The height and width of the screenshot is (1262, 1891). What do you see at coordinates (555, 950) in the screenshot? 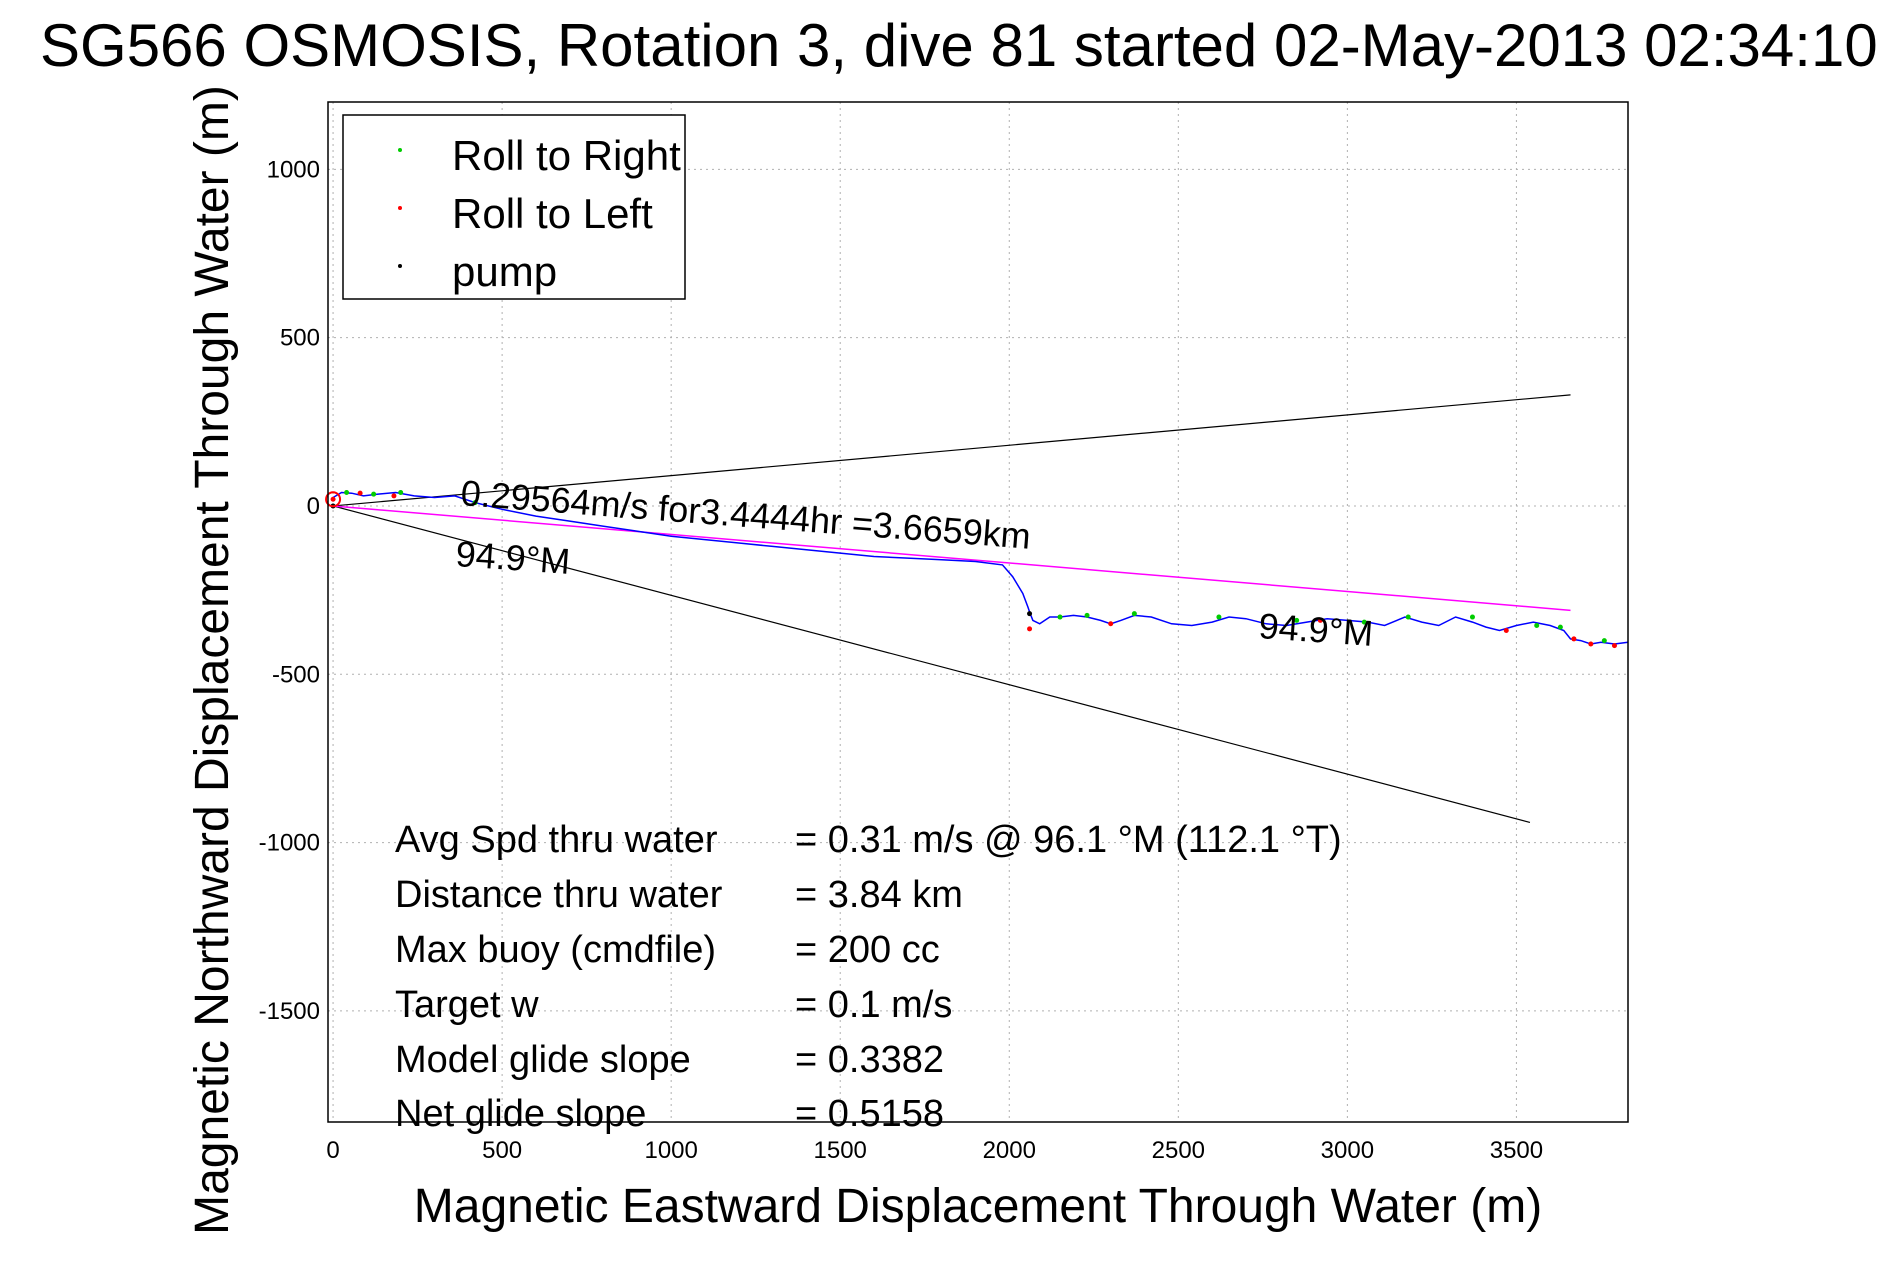
I see `summary-label-max-buoy: Max buoy (cmdfile)` at bounding box center [555, 950].